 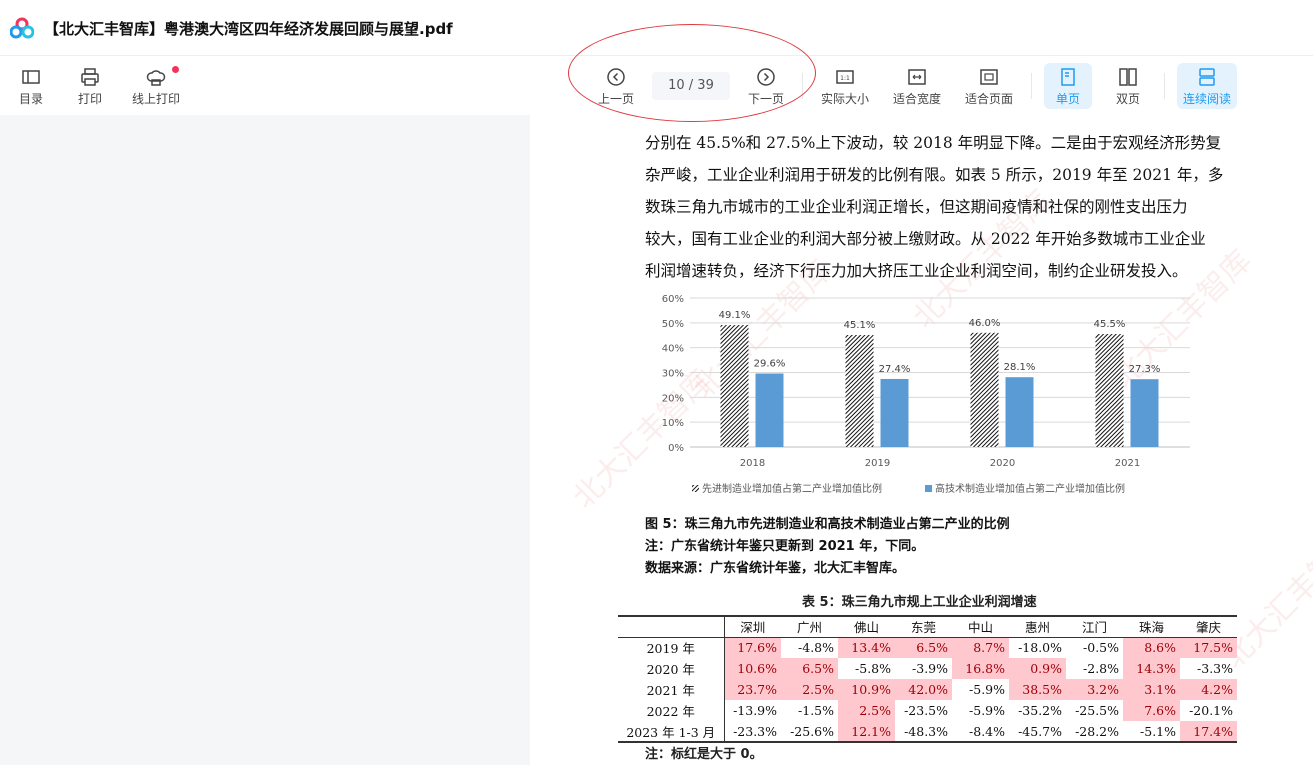 What do you see at coordinates (673, 349) in the screenshot?
I see `y-tick-label: 40%` at bounding box center [673, 349].